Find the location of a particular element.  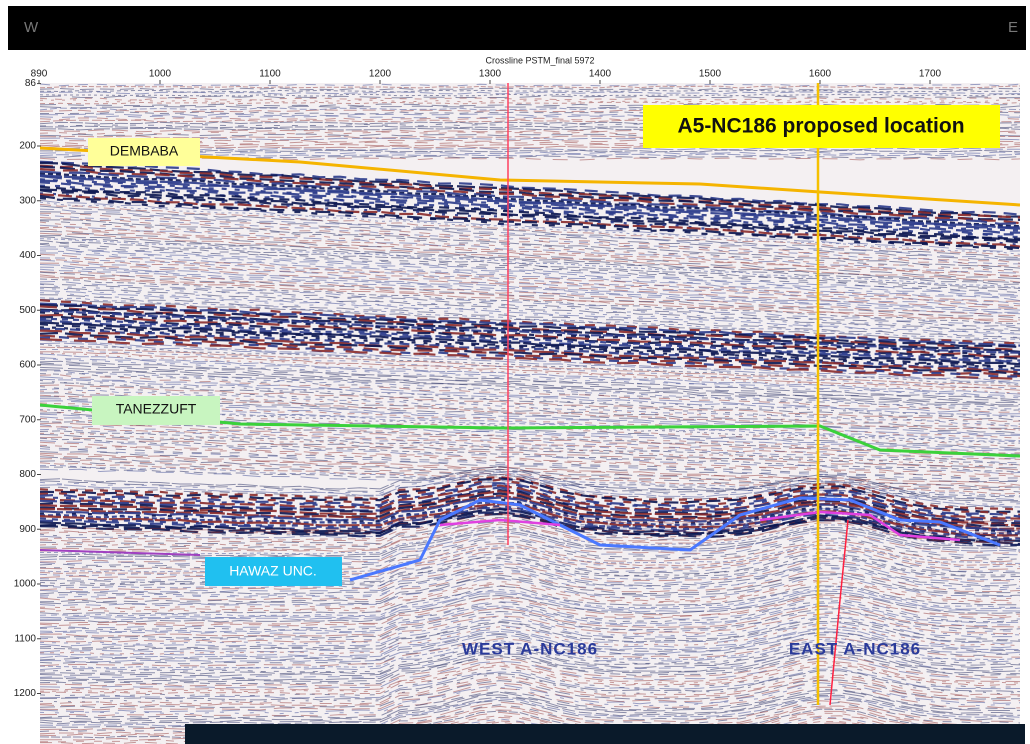

horizon-label: HAWAZ UNC. is located at coordinates (273, 571).